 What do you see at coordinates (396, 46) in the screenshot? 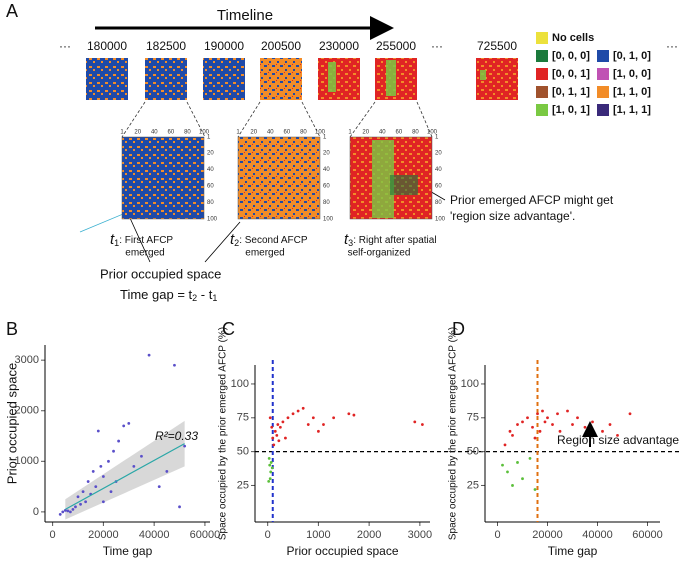
I see `timepoint-label: 255000` at bounding box center [396, 46].